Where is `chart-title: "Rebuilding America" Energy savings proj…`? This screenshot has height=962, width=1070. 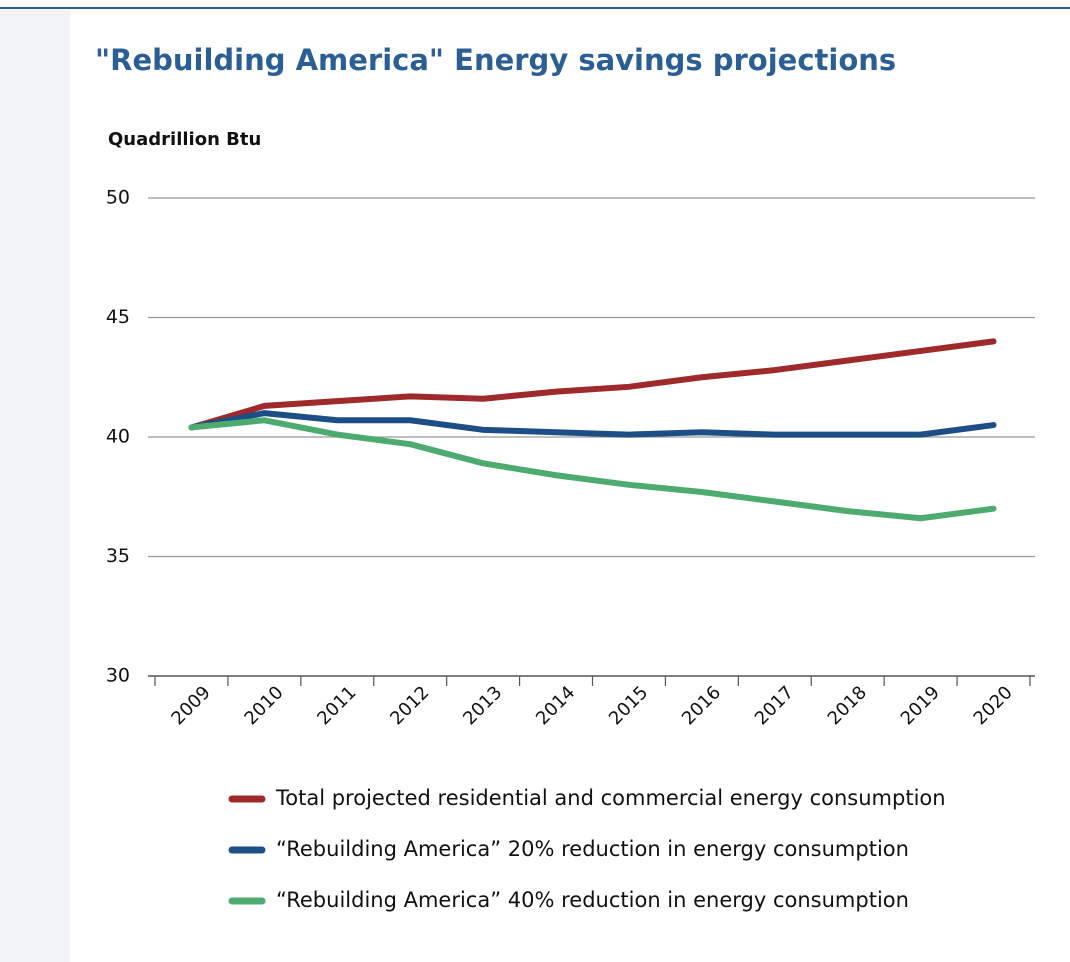 chart-title: "Rebuilding America" Energy savings proj… is located at coordinates (495, 60).